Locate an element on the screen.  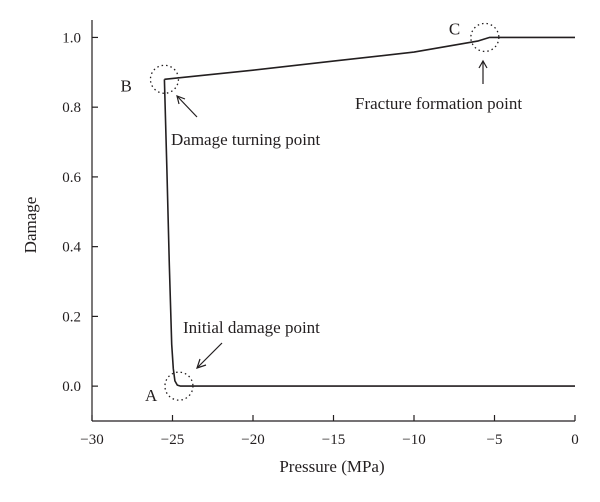
arrowhead-fracture-formation is located at coordinates (483, 64).